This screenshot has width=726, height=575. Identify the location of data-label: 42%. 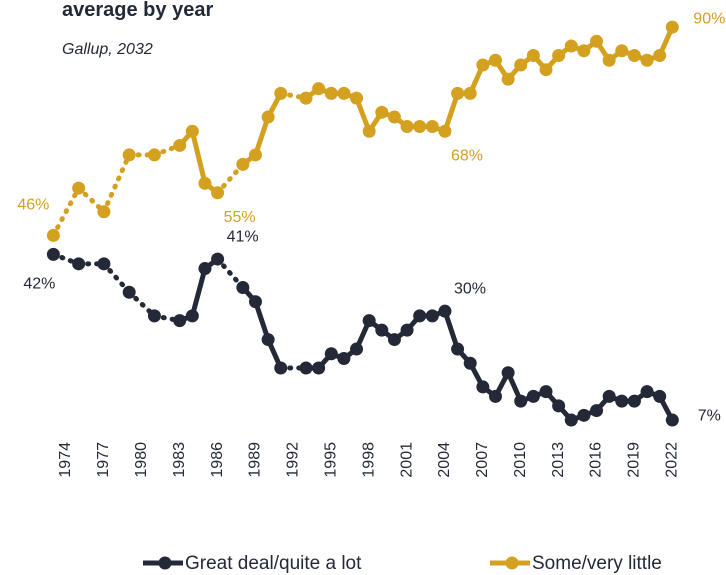
(39, 284).